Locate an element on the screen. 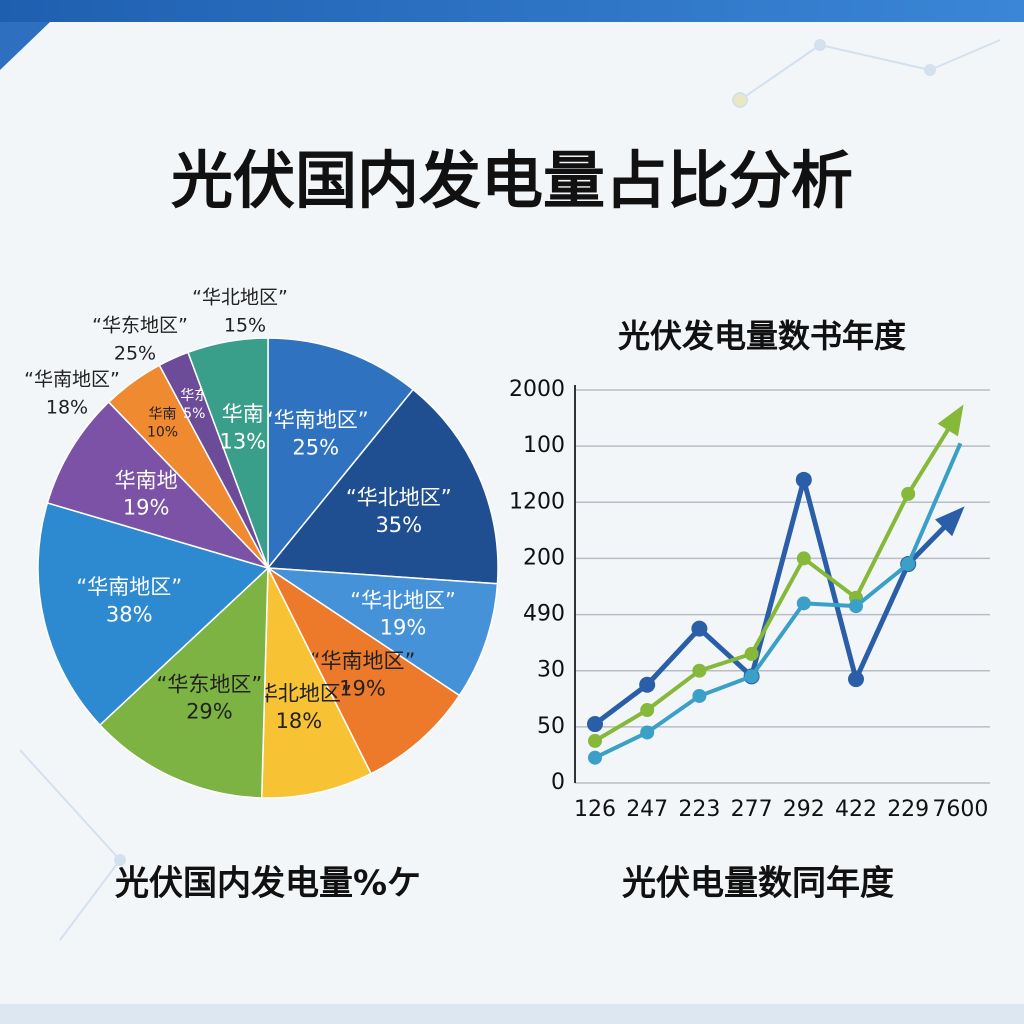 This screenshot has width=1024, height=1024. x-tick-label: 126 is located at coordinates (595, 809).